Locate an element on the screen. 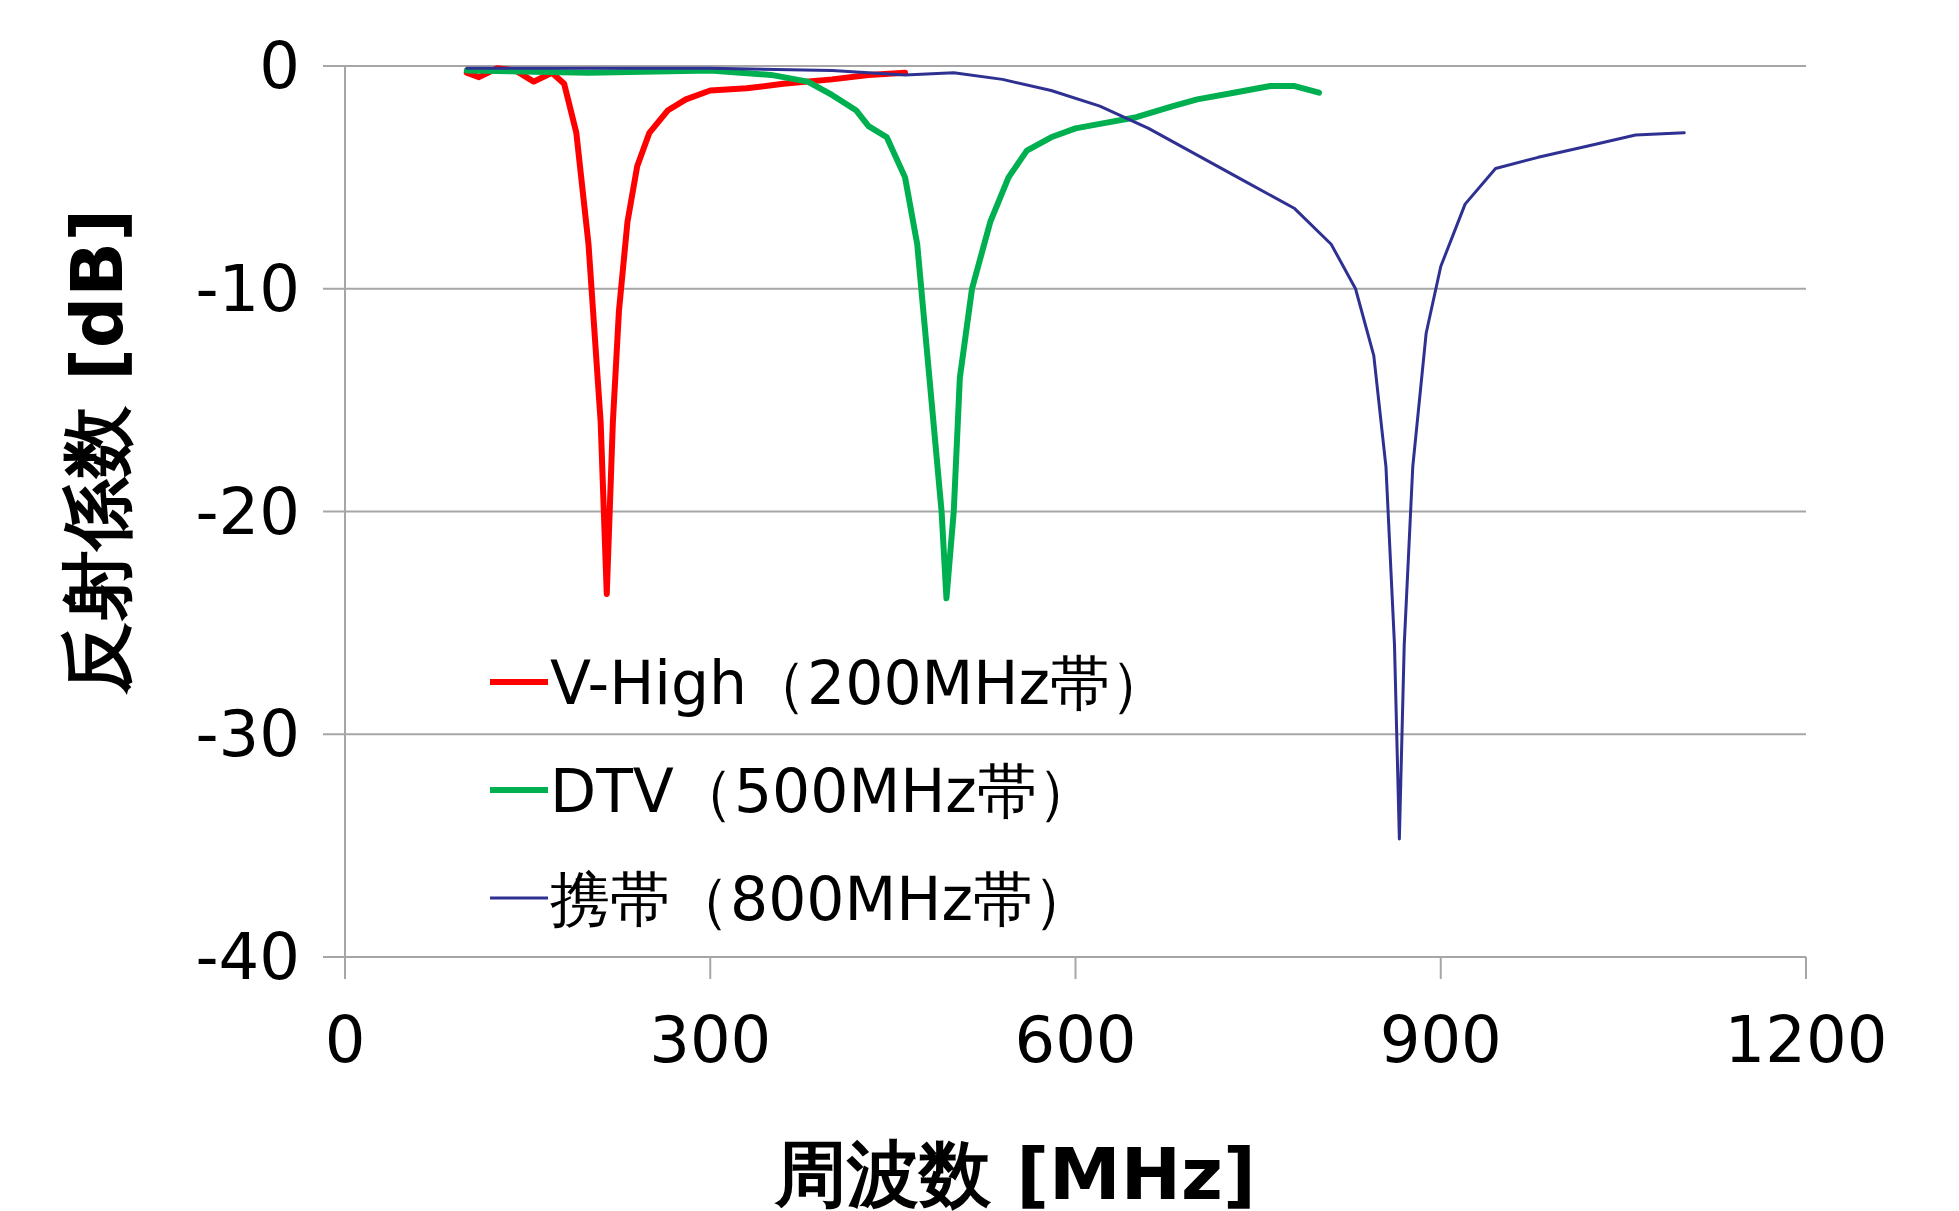 The image size is (1959, 1211). y-tick-label: -40 is located at coordinates (247, 957).